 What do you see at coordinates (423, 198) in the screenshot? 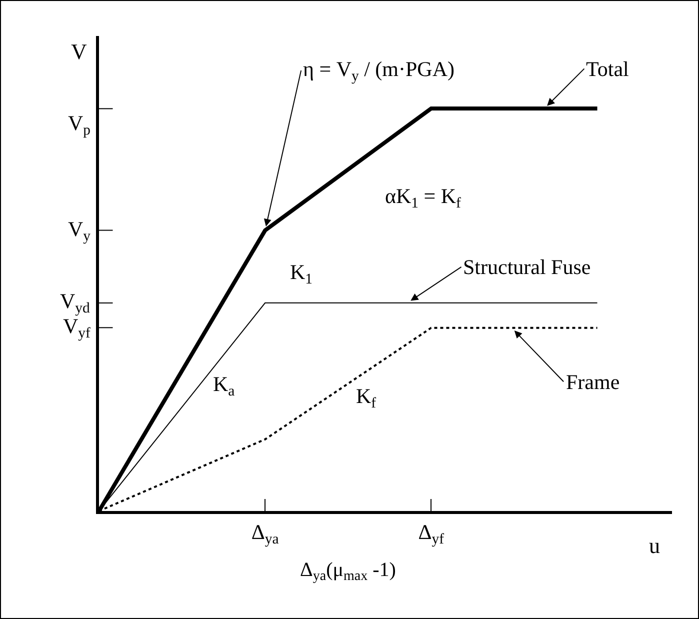
I see `annotation: αK$_{1}$ = K$_{f}$` at bounding box center [423, 198].